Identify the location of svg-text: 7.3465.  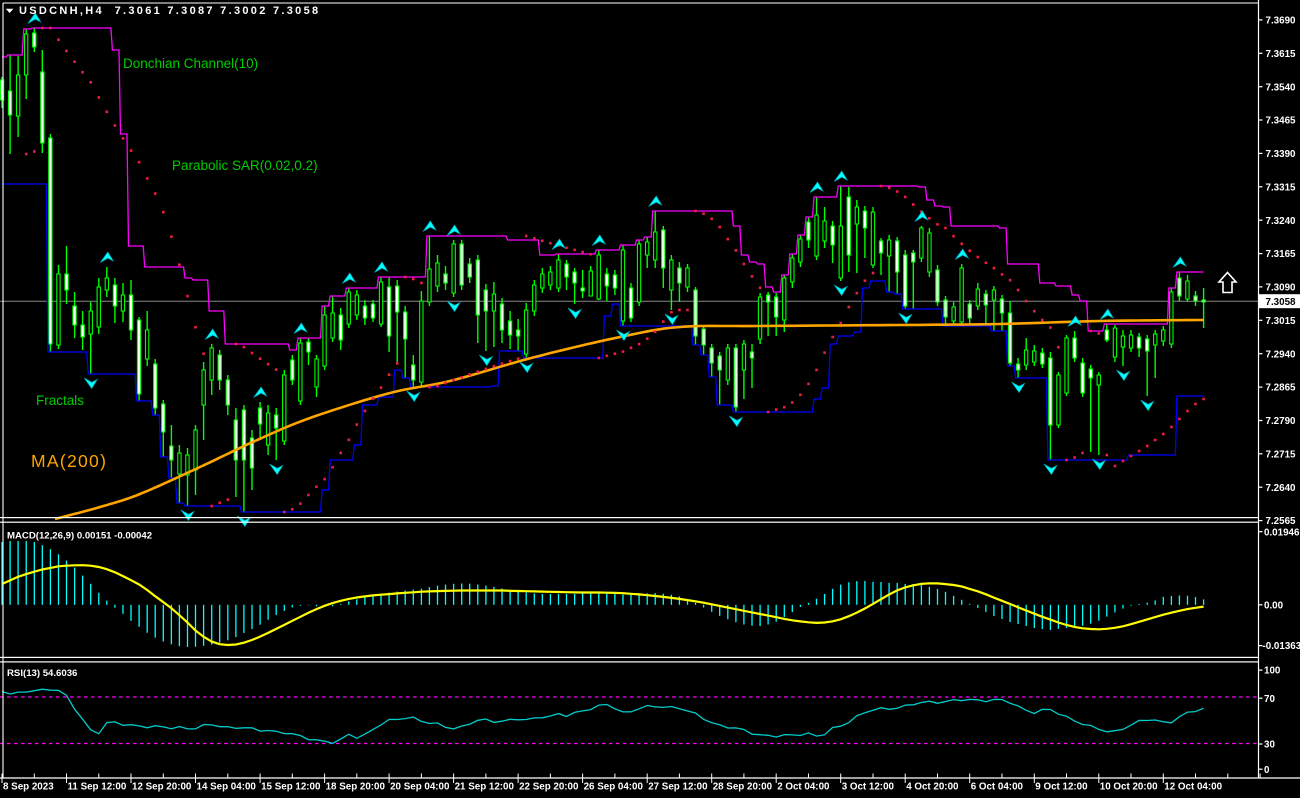
(1281, 121).